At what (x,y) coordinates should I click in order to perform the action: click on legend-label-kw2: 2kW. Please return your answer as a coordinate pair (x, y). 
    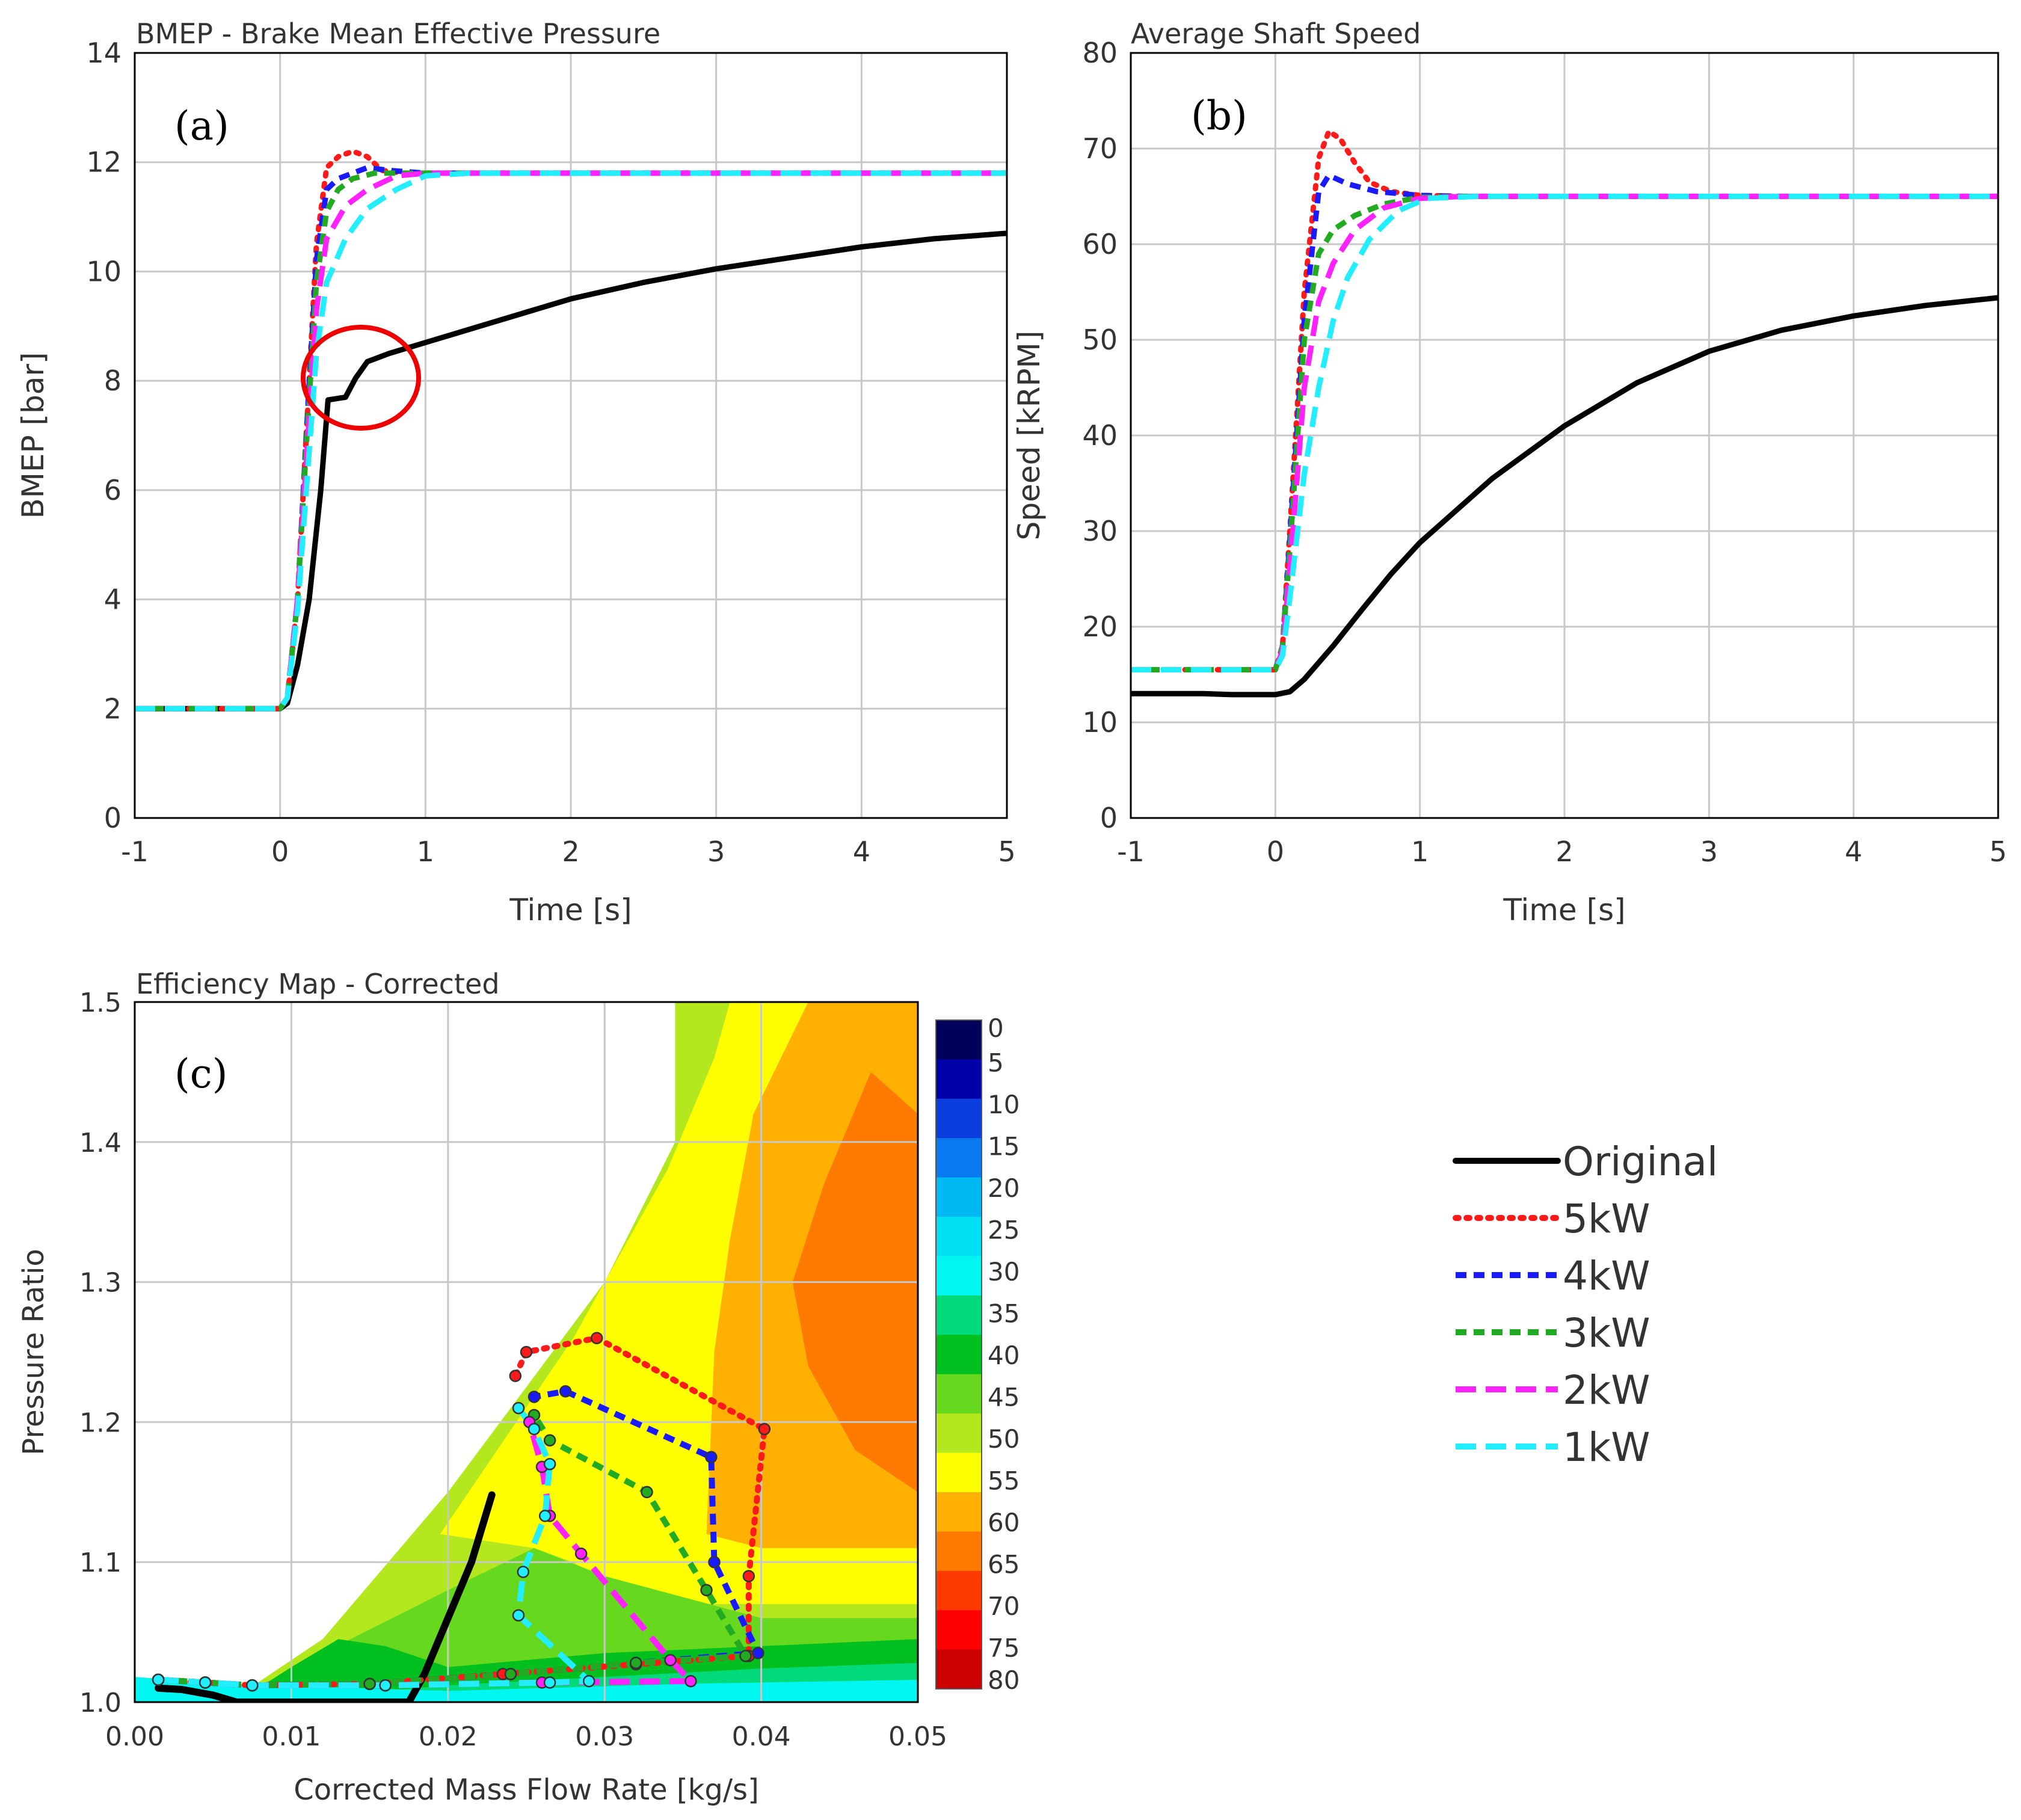
    Looking at the image, I should click on (1606, 1390).